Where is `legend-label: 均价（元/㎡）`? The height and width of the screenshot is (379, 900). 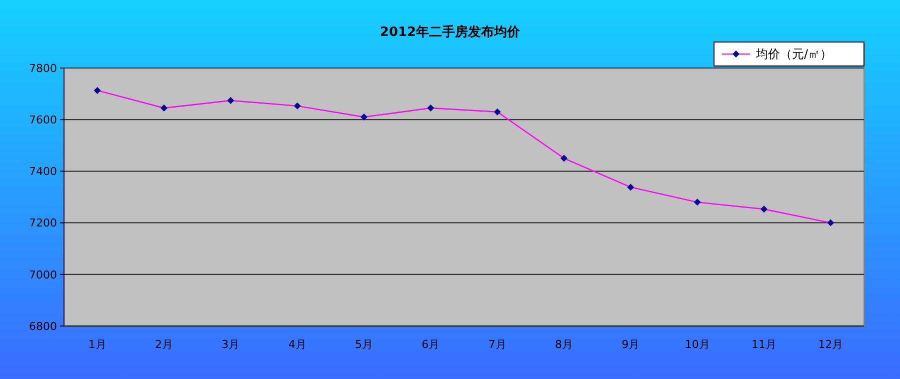 legend-label: 均价（元/㎡） is located at coordinates (793, 54).